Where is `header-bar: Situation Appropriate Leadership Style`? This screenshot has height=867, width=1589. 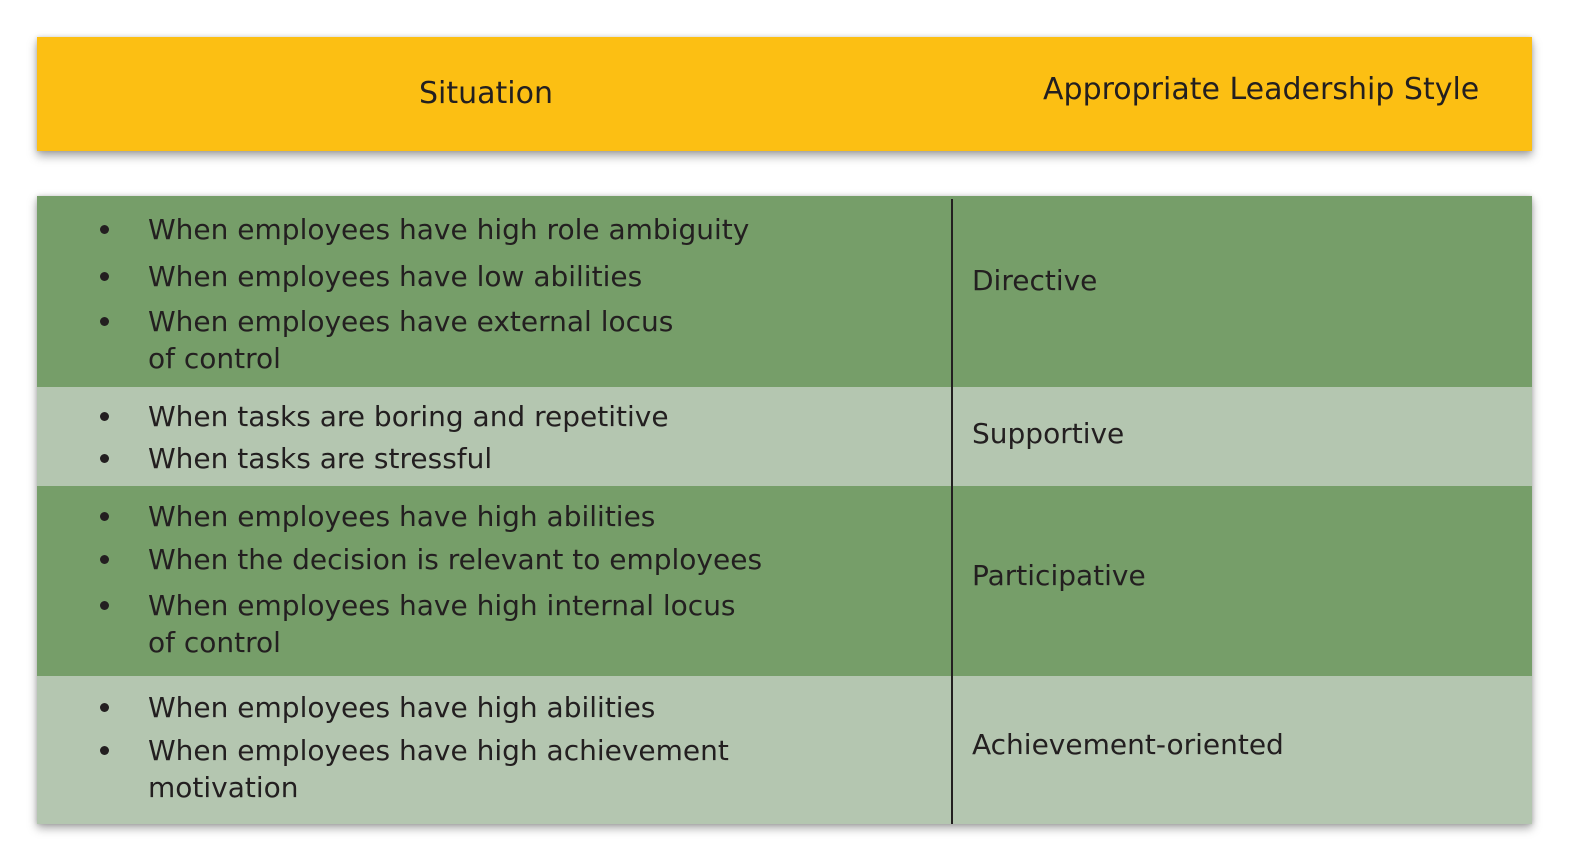
header-bar: Situation Appropriate Leadership Style is located at coordinates (784, 94).